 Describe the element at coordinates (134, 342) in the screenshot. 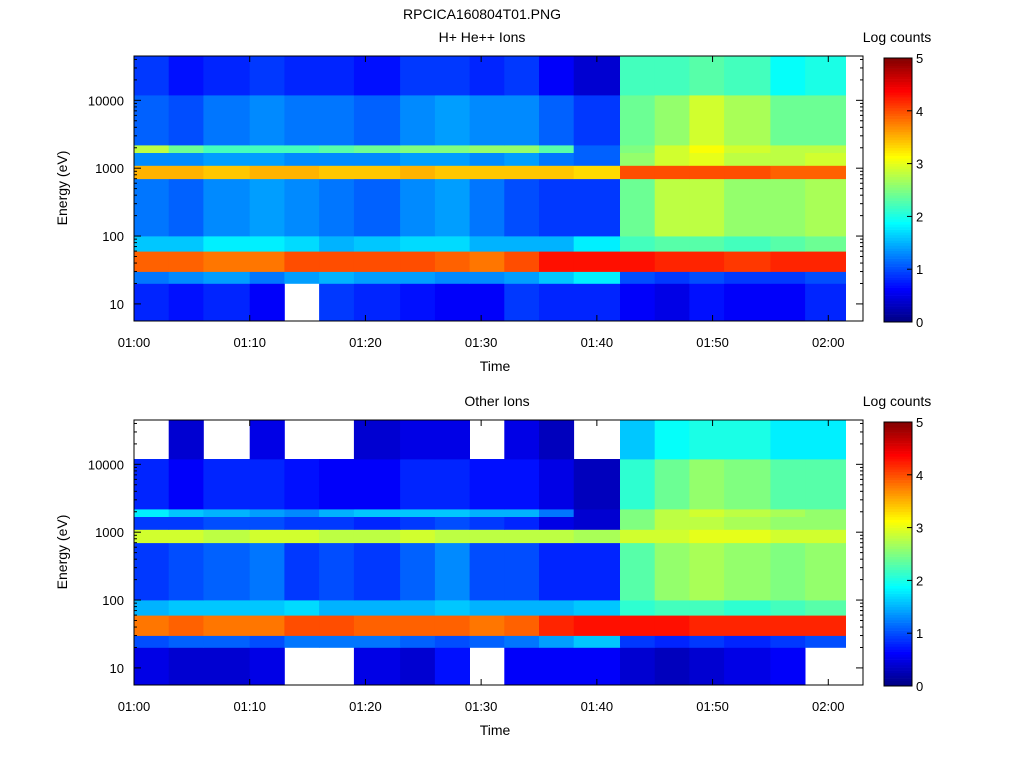

I see `x-tick-label: 01:00` at that location.